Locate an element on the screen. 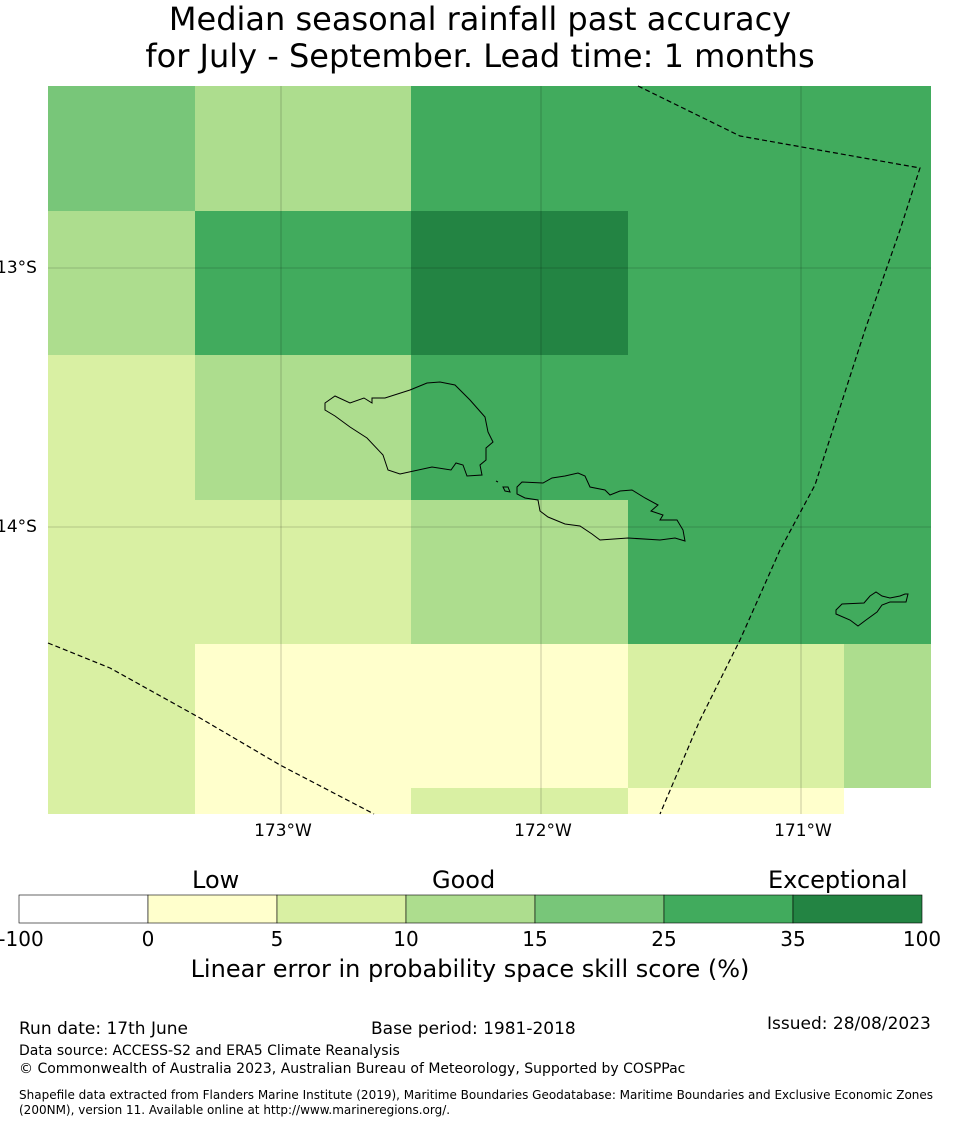 The height and width of the screenshot is (1125, 960). lon-label-171w: 171°W is located at coordinates (803, 831).